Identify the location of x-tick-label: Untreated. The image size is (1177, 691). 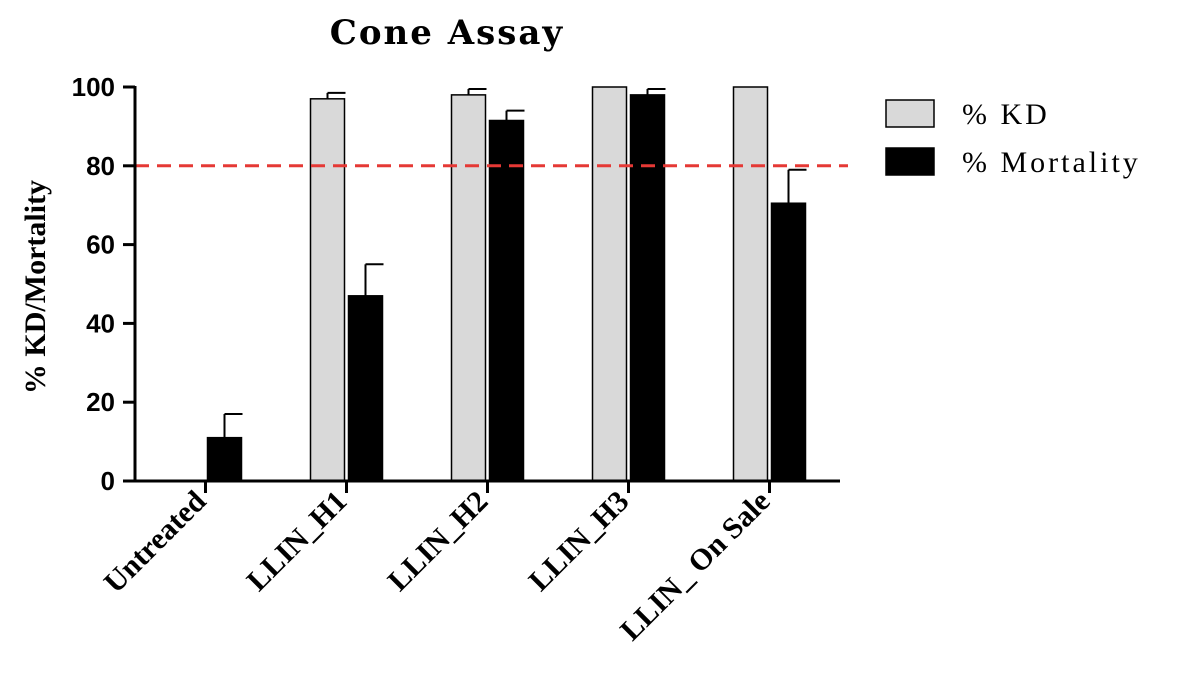
(155, 541).